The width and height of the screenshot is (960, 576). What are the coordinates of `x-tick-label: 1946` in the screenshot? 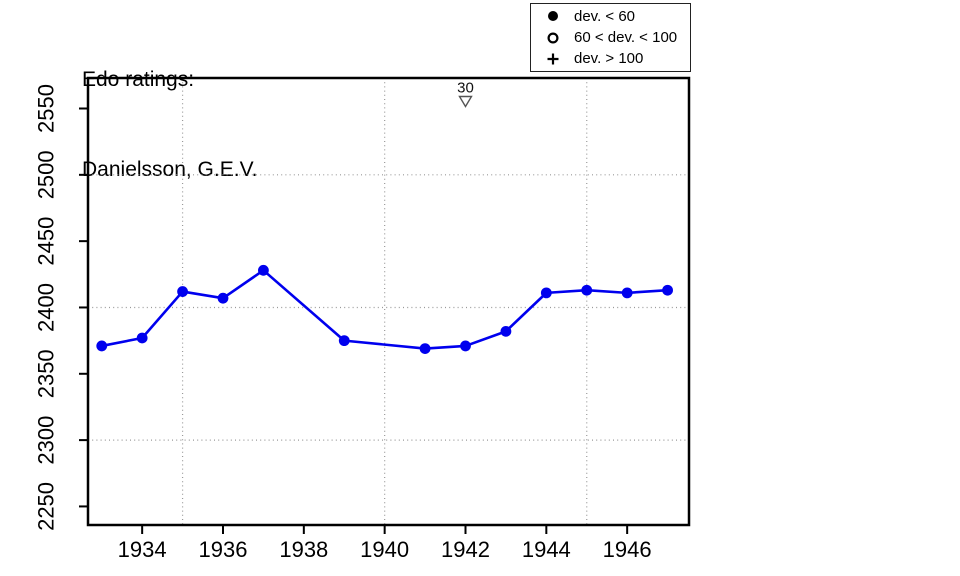 It's located at (627, 549).